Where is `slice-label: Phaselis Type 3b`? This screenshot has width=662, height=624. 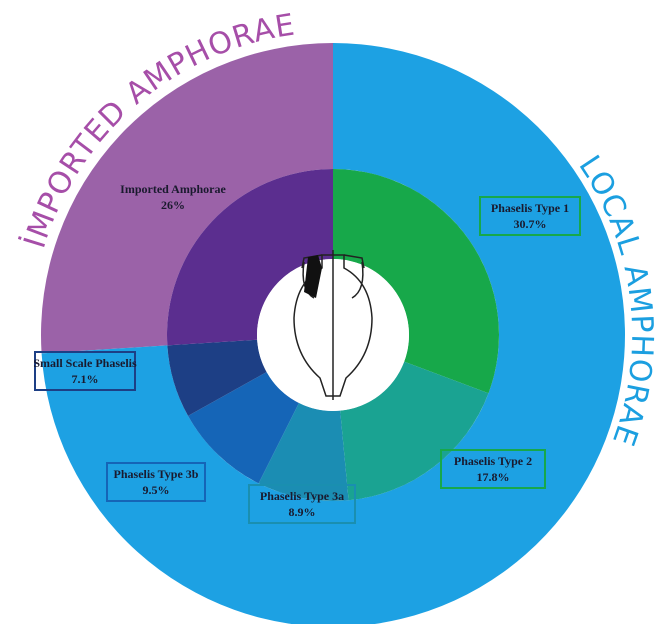 slice-label: Phaselis Type 3b is located at coordinates (156, 474).